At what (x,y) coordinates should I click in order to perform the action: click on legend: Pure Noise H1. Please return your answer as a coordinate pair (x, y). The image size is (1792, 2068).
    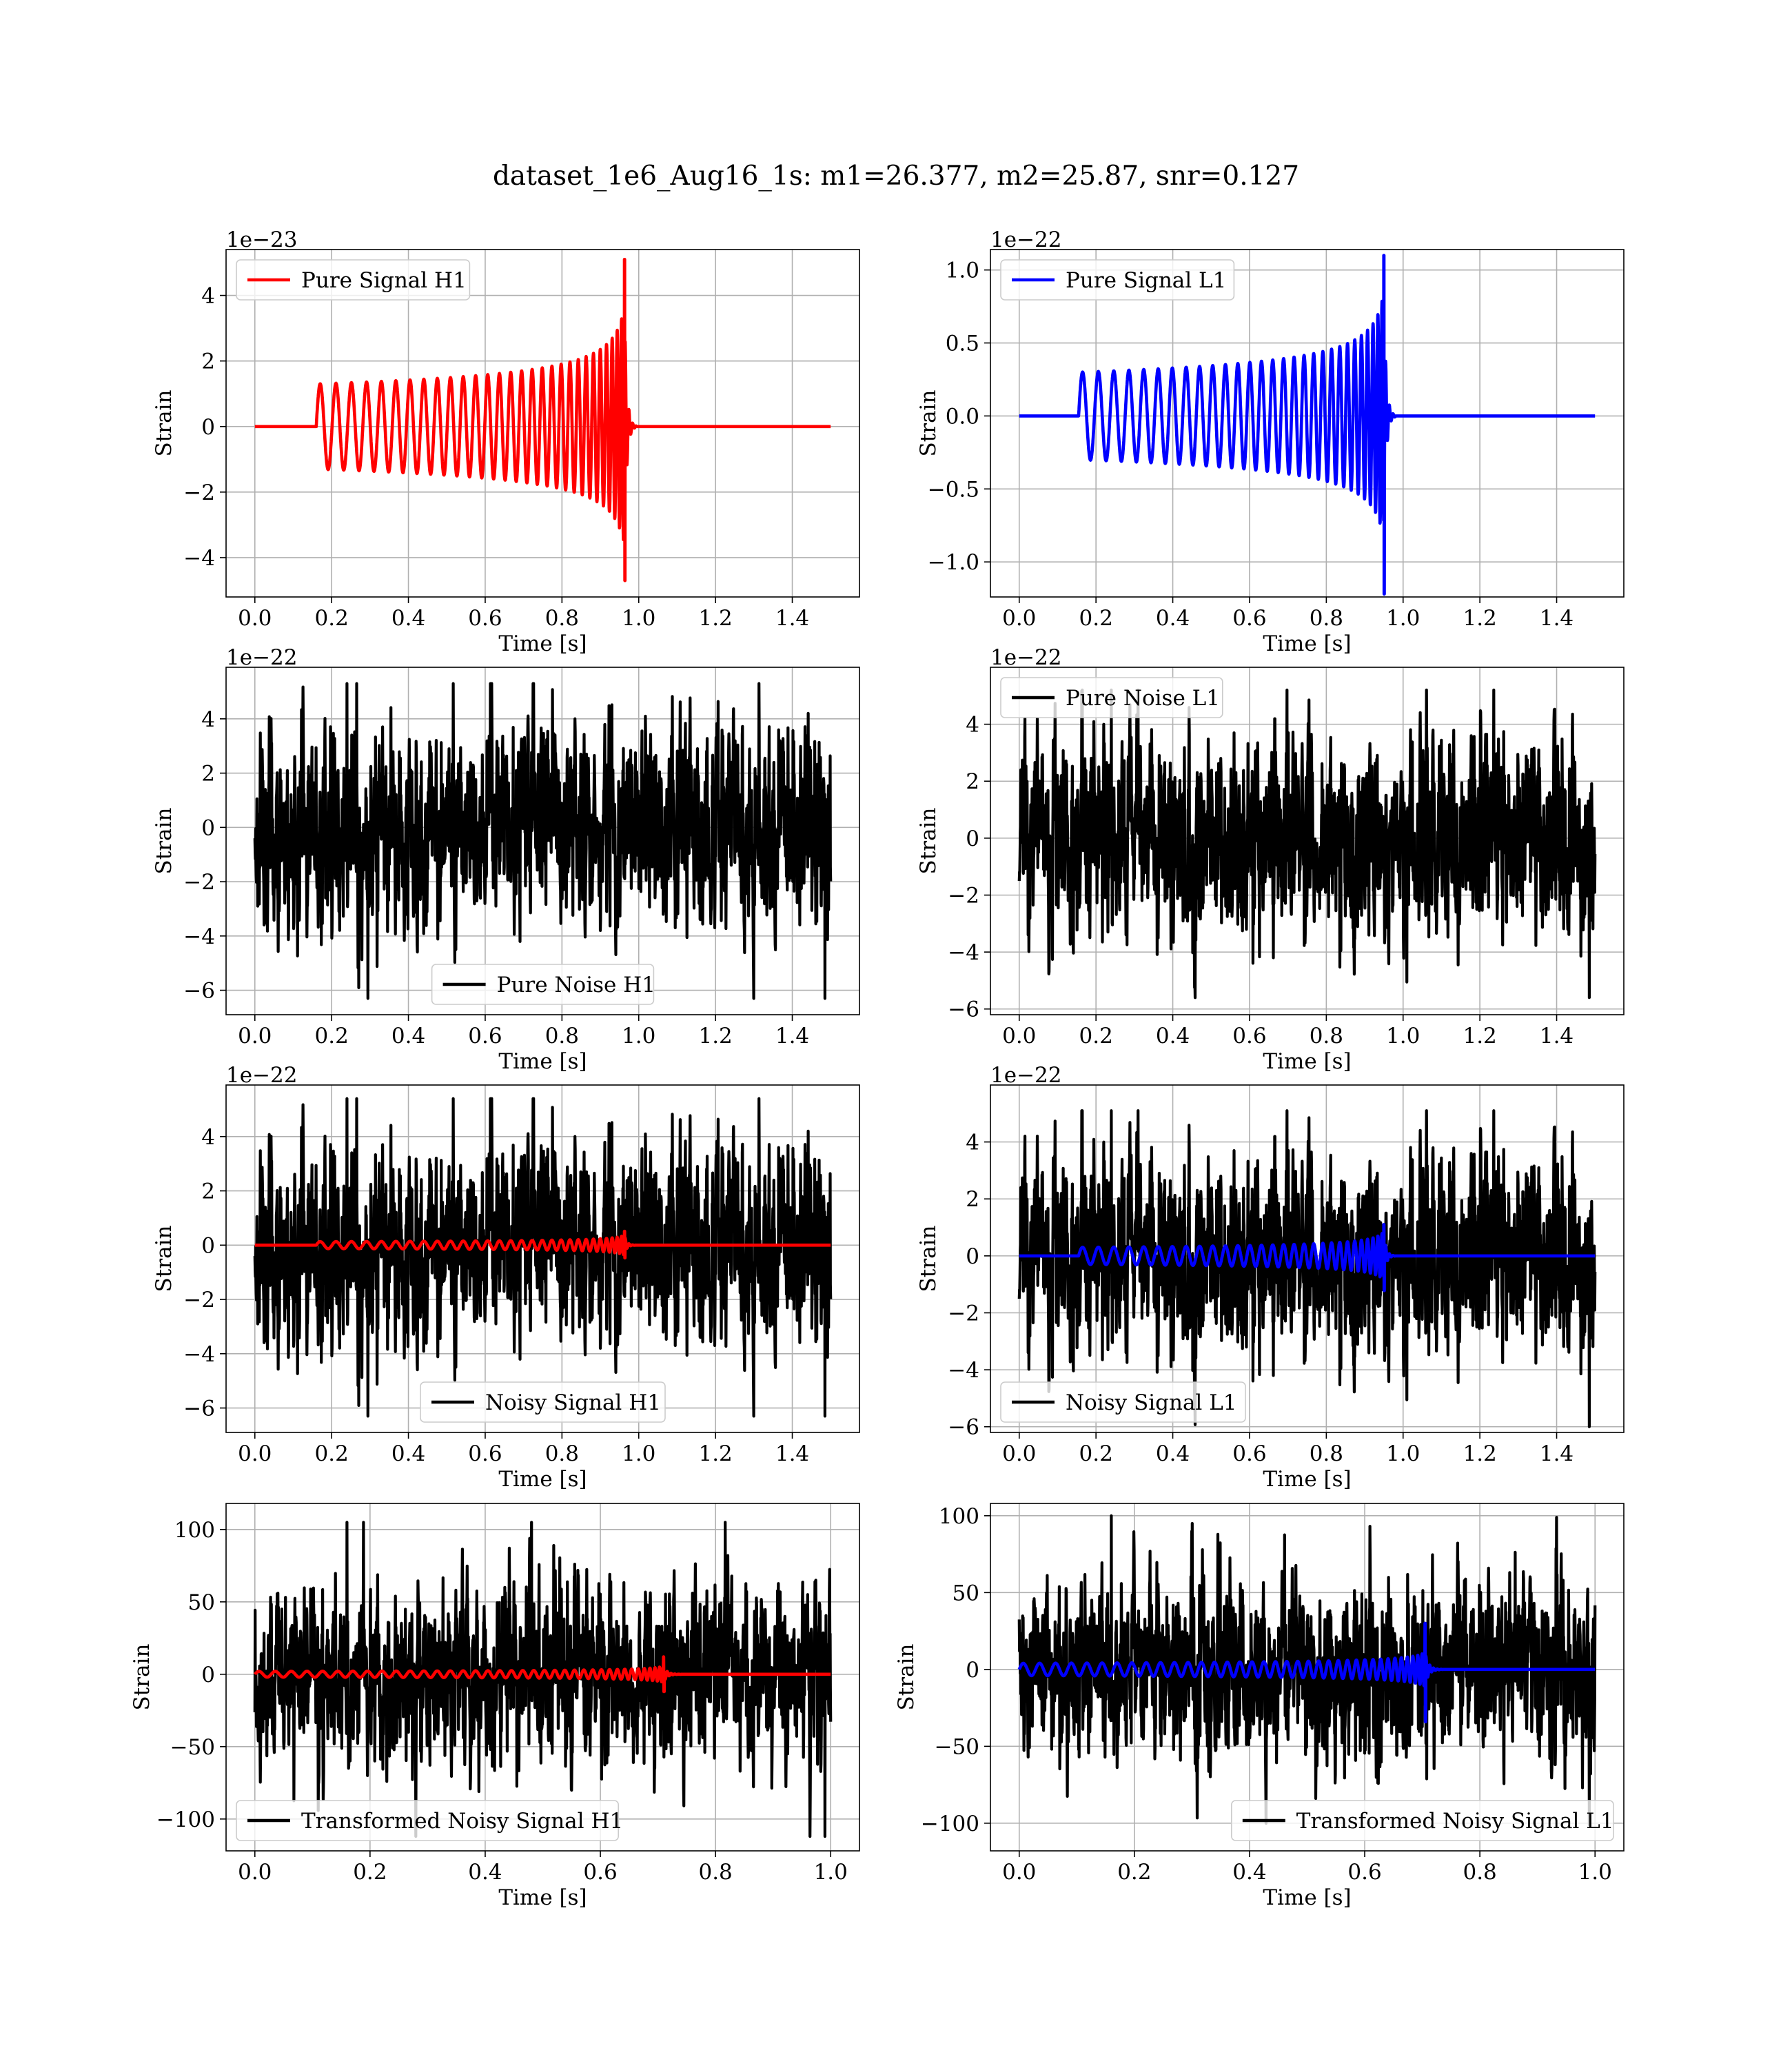
    Looking at the image, I should click on (543, 984).